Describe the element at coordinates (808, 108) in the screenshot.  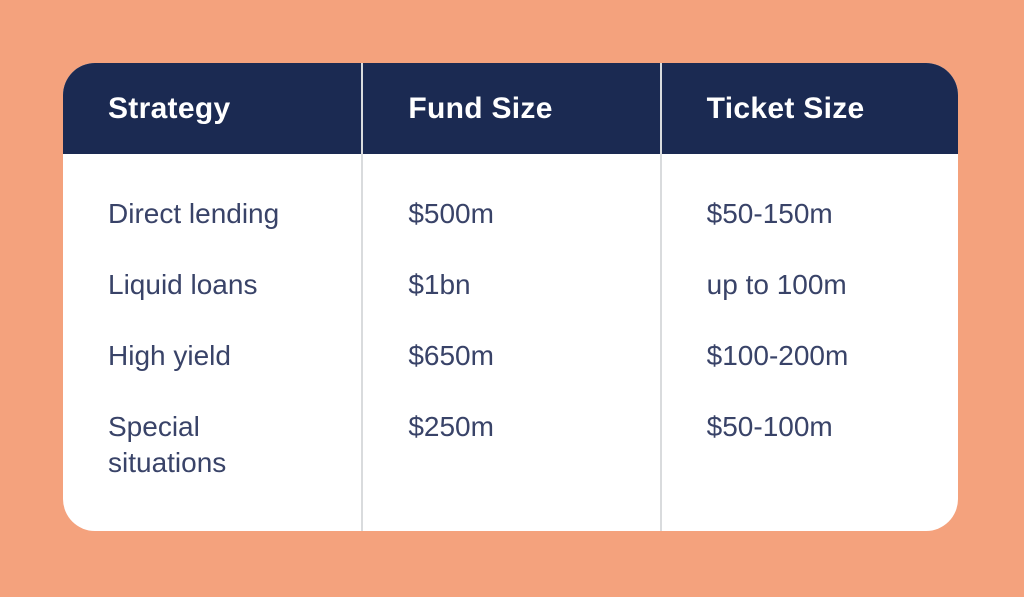
I see `column-header-ticket-size: Ticket Size` at that location.